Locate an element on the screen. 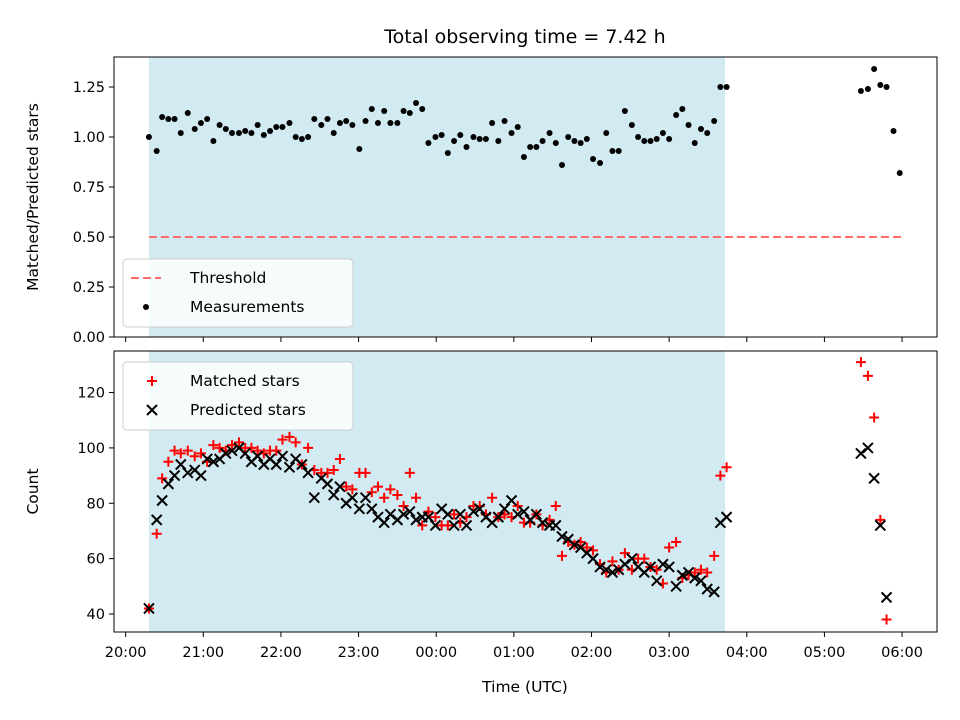  x-tick-label: 20:00 is located at coordinates (126, 653).